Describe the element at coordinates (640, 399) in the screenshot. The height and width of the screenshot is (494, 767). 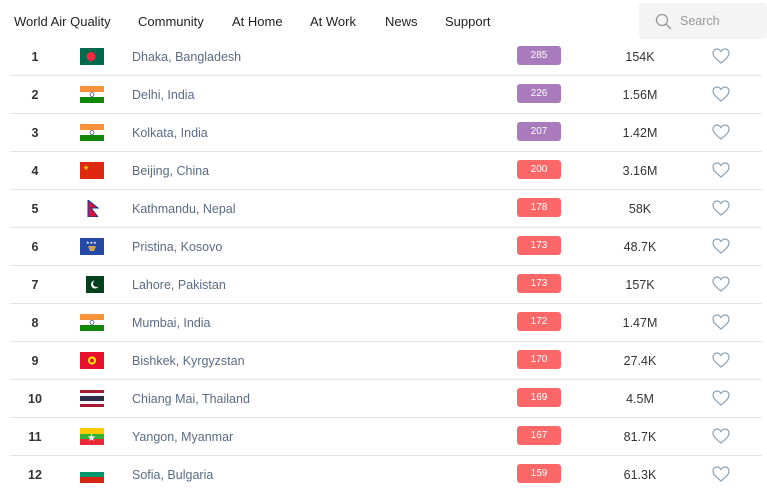
I see `population: 4.5M` at that location.